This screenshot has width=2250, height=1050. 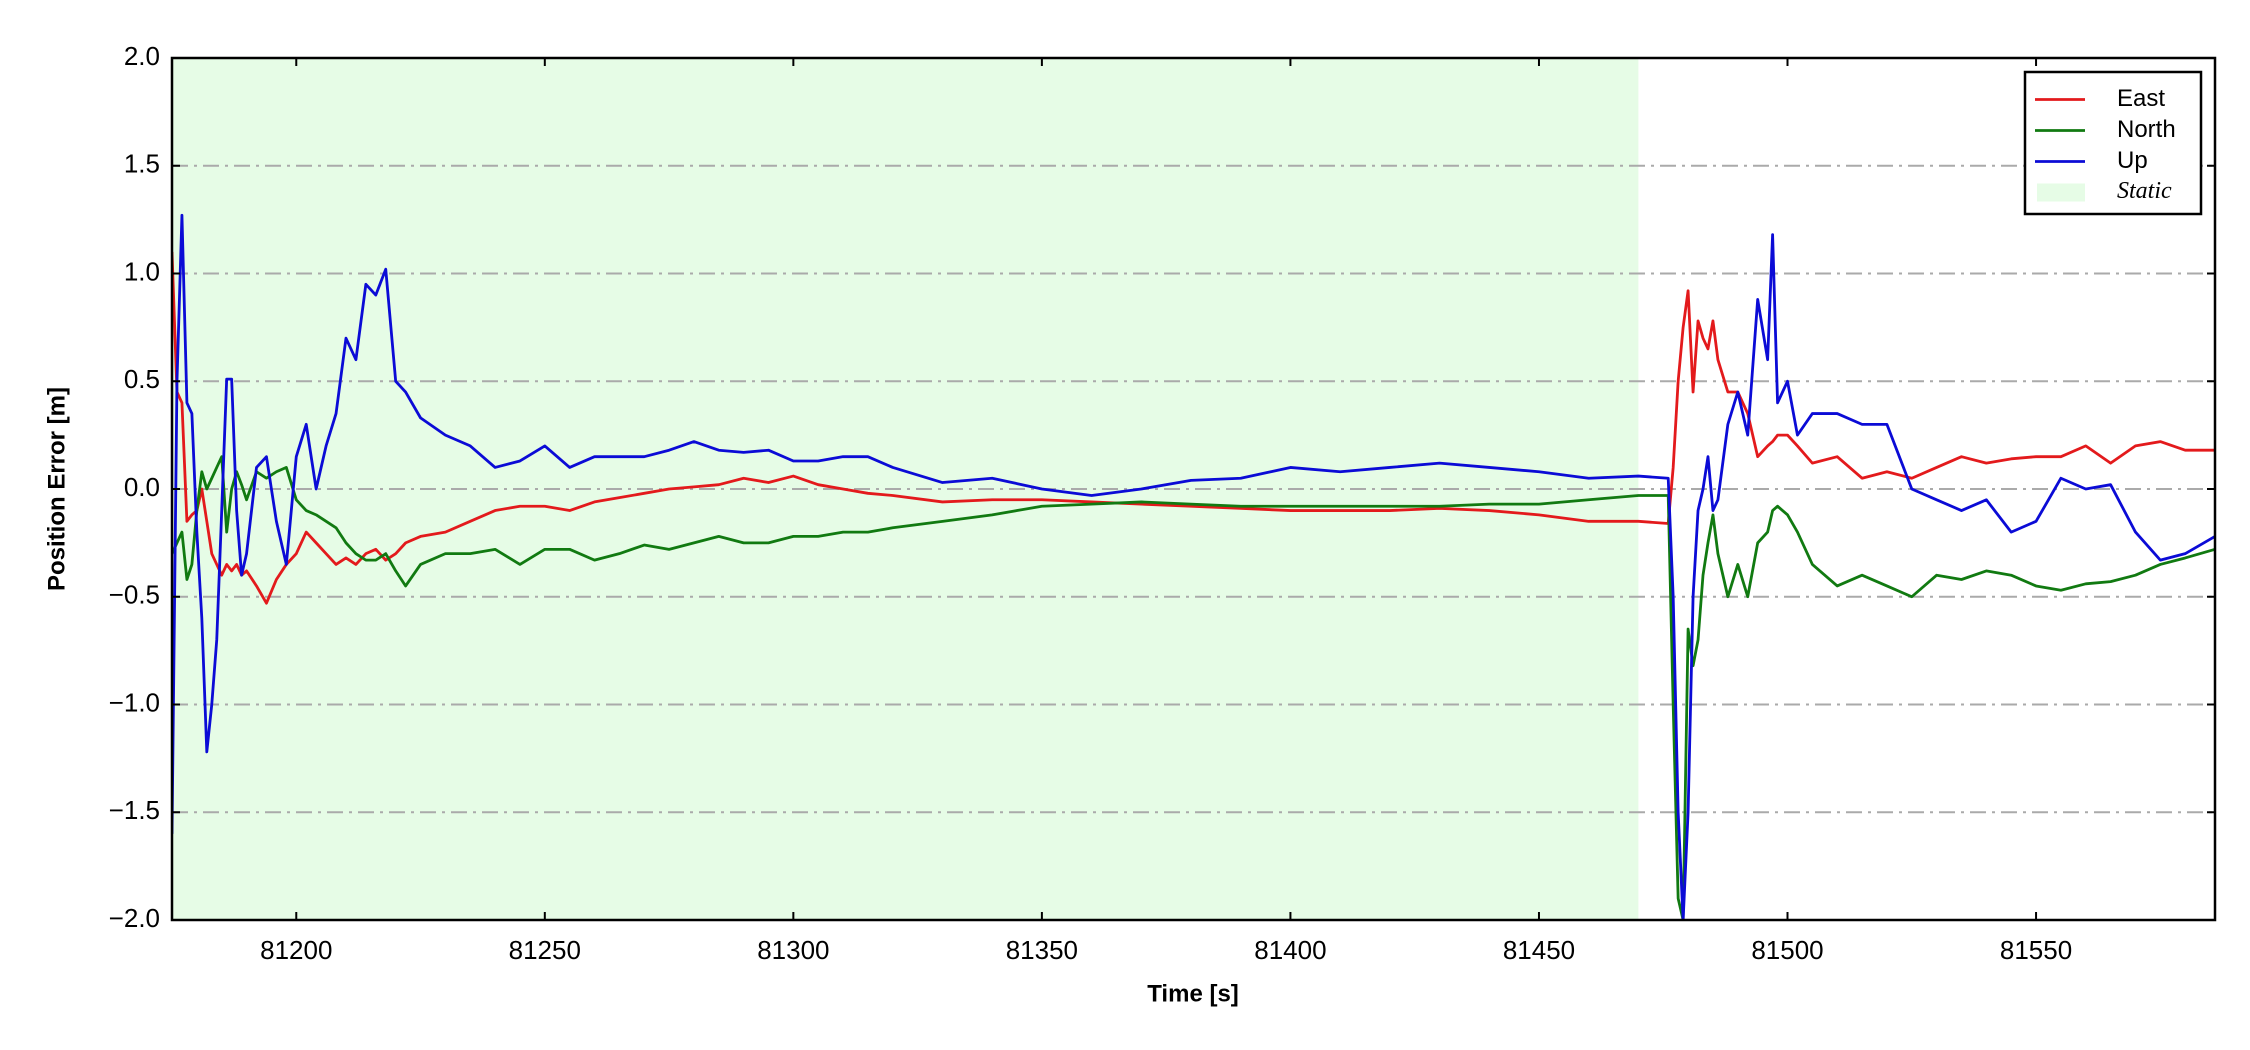 What do you see at coordinates (142, 271) in the screenshot?
I see `y-tick-label: 1.0` at bounding box center [142, 271].